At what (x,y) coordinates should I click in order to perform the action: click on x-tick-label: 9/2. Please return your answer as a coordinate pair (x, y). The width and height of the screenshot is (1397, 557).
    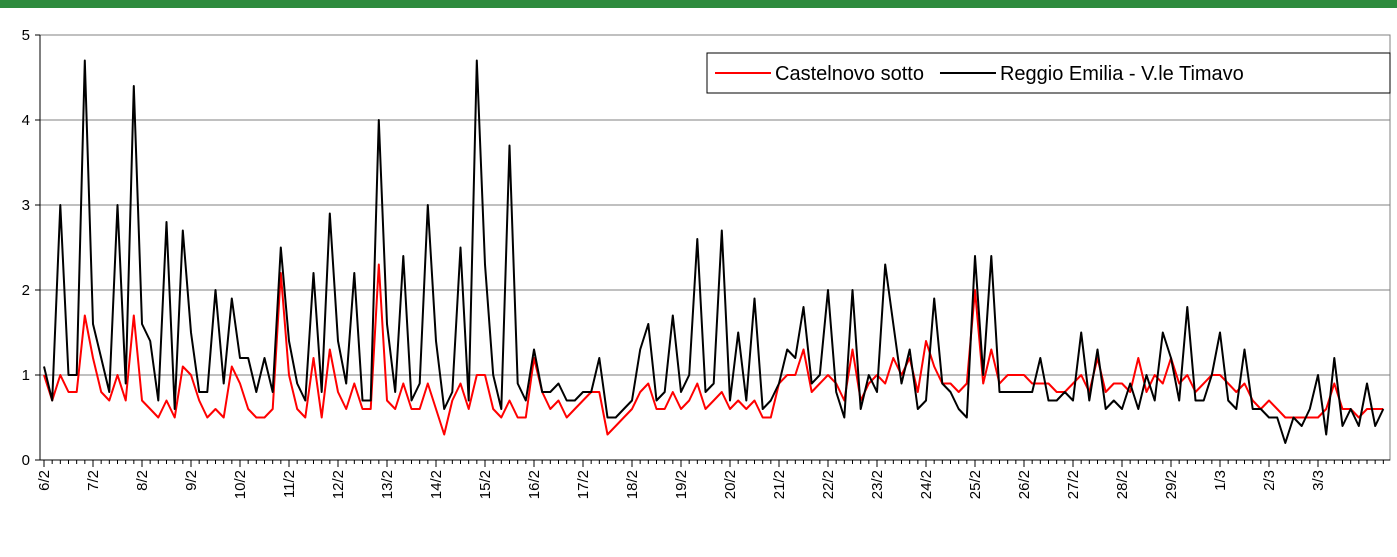
    Looking at the image, I should click on (191, 480).